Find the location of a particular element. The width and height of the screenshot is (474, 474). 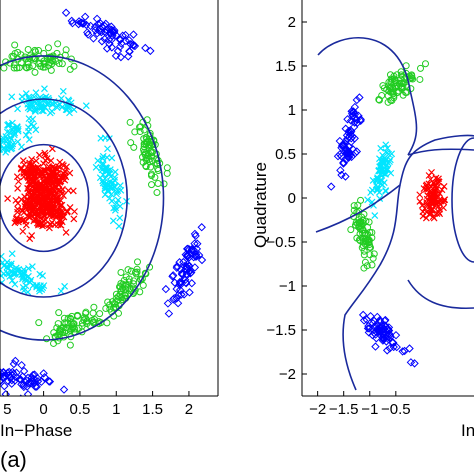

x-tick-label: −2 is located at coordinates (317, 409).